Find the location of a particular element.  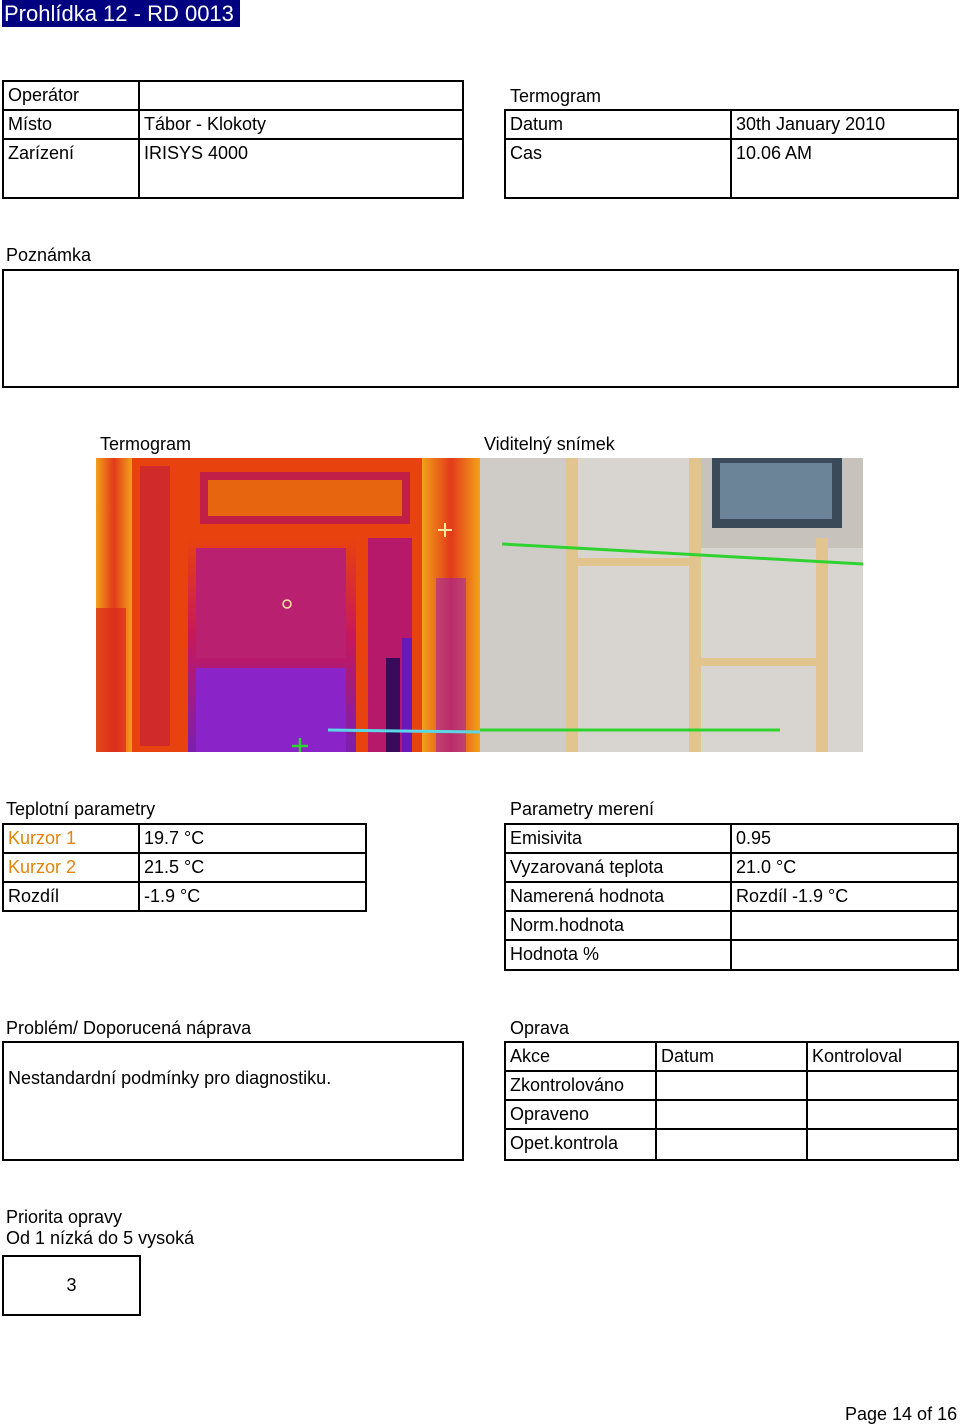

thermogram-image is located at coordinates (288, 605).